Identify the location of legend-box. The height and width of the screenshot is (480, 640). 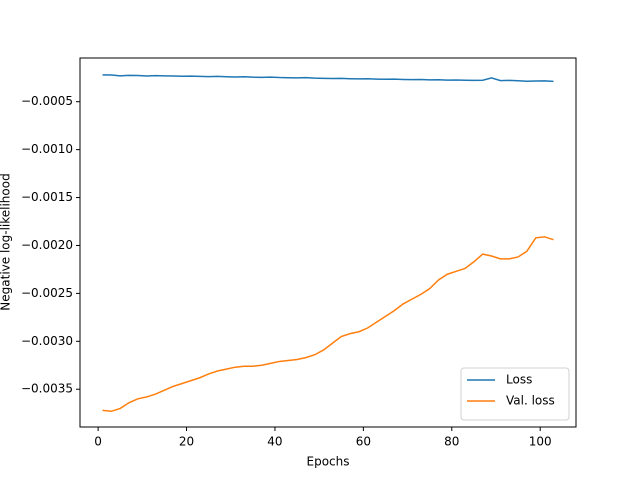
(515, 394).